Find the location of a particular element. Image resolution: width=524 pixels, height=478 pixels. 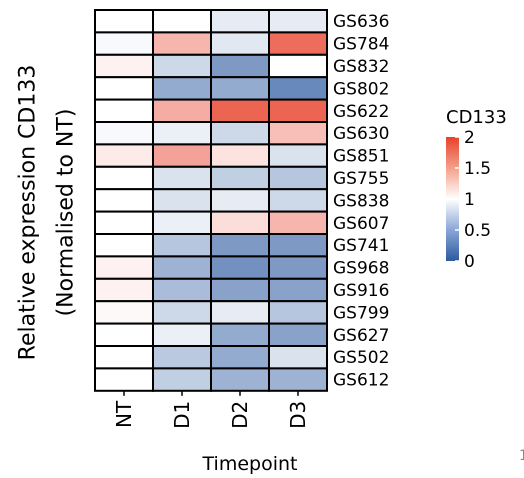

row-label: GS838 is located at coordinates (361, 201).